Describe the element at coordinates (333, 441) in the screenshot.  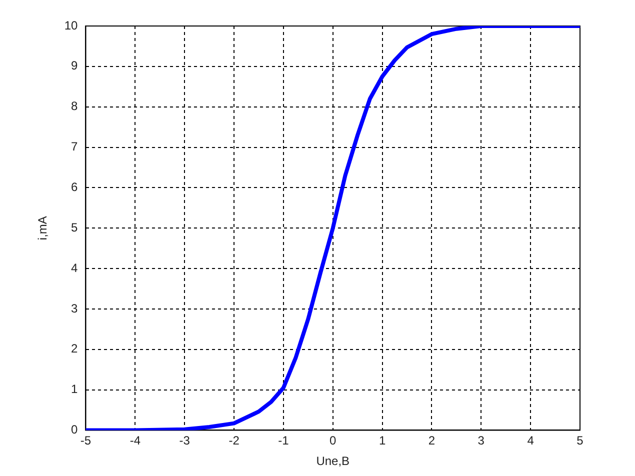
I see `x-tick-label: 0` at that location.